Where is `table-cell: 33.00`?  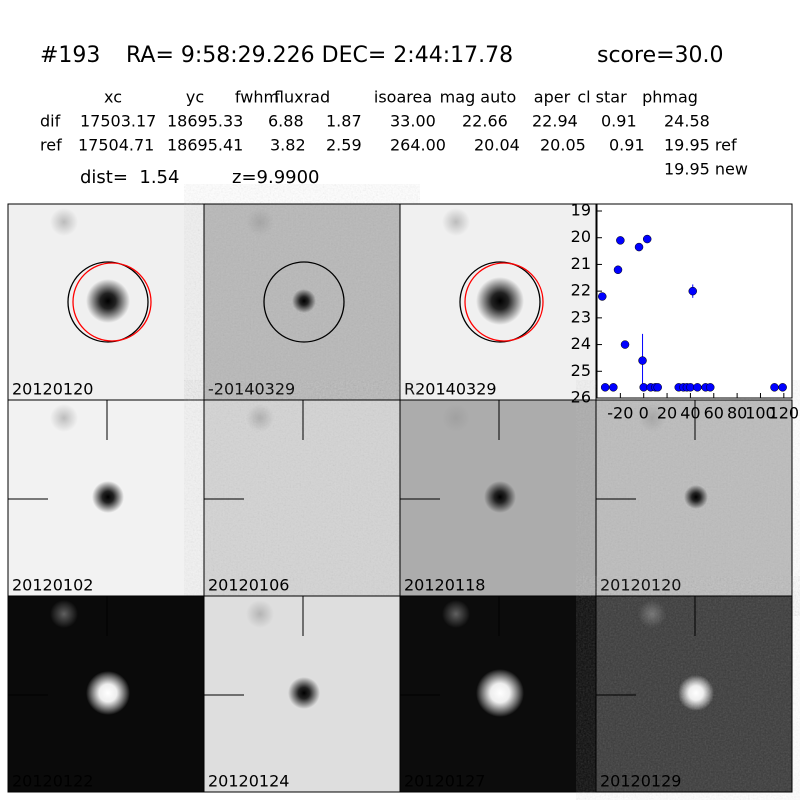
table-cell: 33.00 is located at coordinates (413, 121).